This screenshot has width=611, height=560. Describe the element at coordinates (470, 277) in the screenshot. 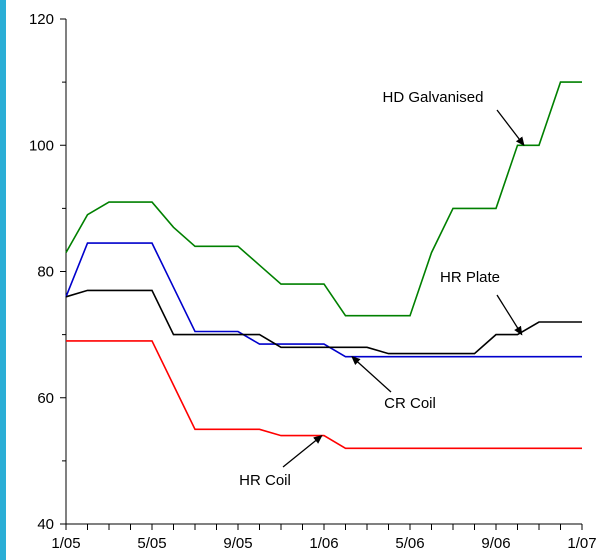

I see `annotation-label-hr-plate: HR Plate` at that location.